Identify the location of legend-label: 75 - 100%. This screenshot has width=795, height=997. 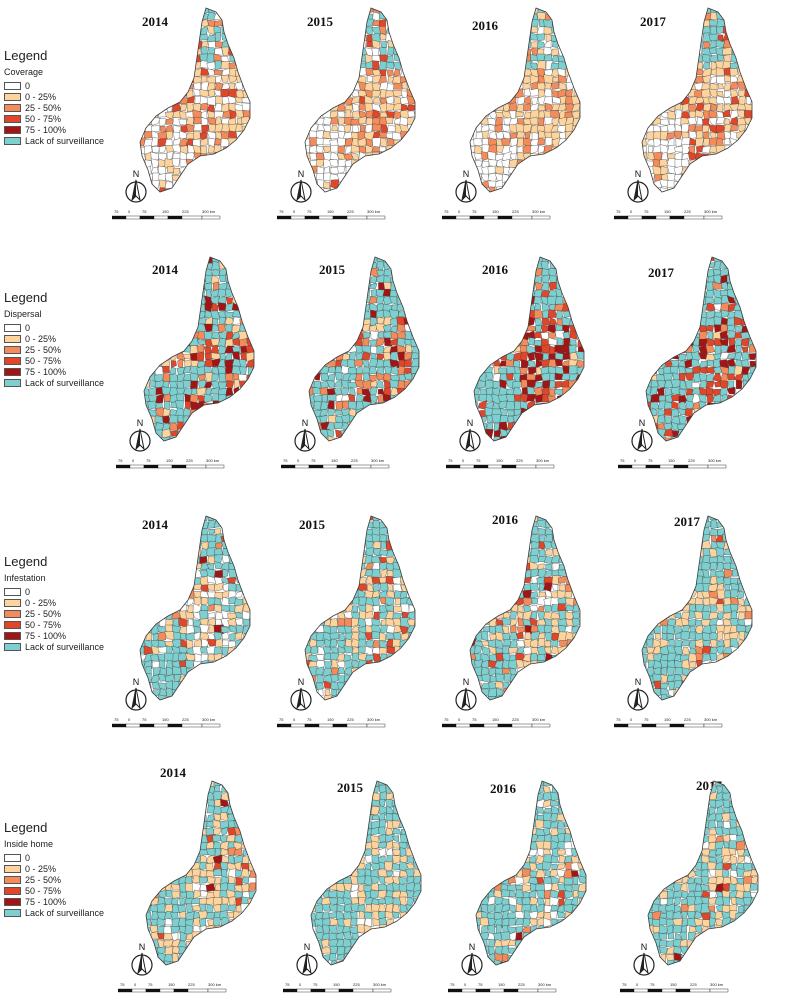
(46, 371).